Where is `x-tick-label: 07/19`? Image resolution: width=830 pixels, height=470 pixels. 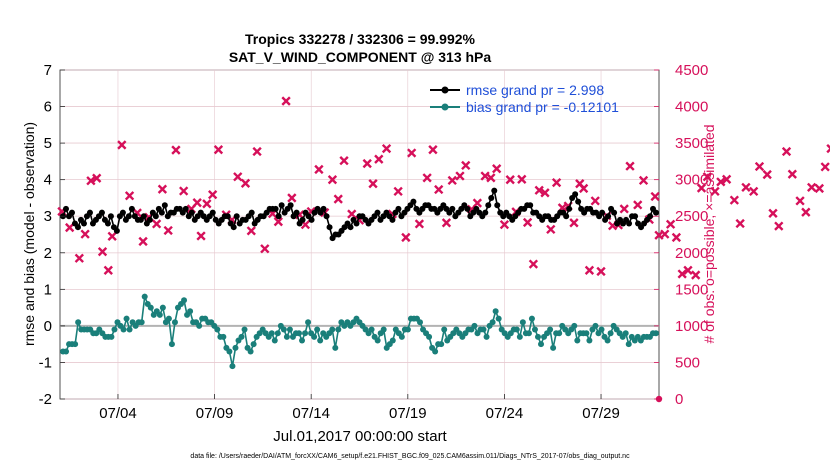
x-tick-label: 07/19 is located at coordinates (408, 413).